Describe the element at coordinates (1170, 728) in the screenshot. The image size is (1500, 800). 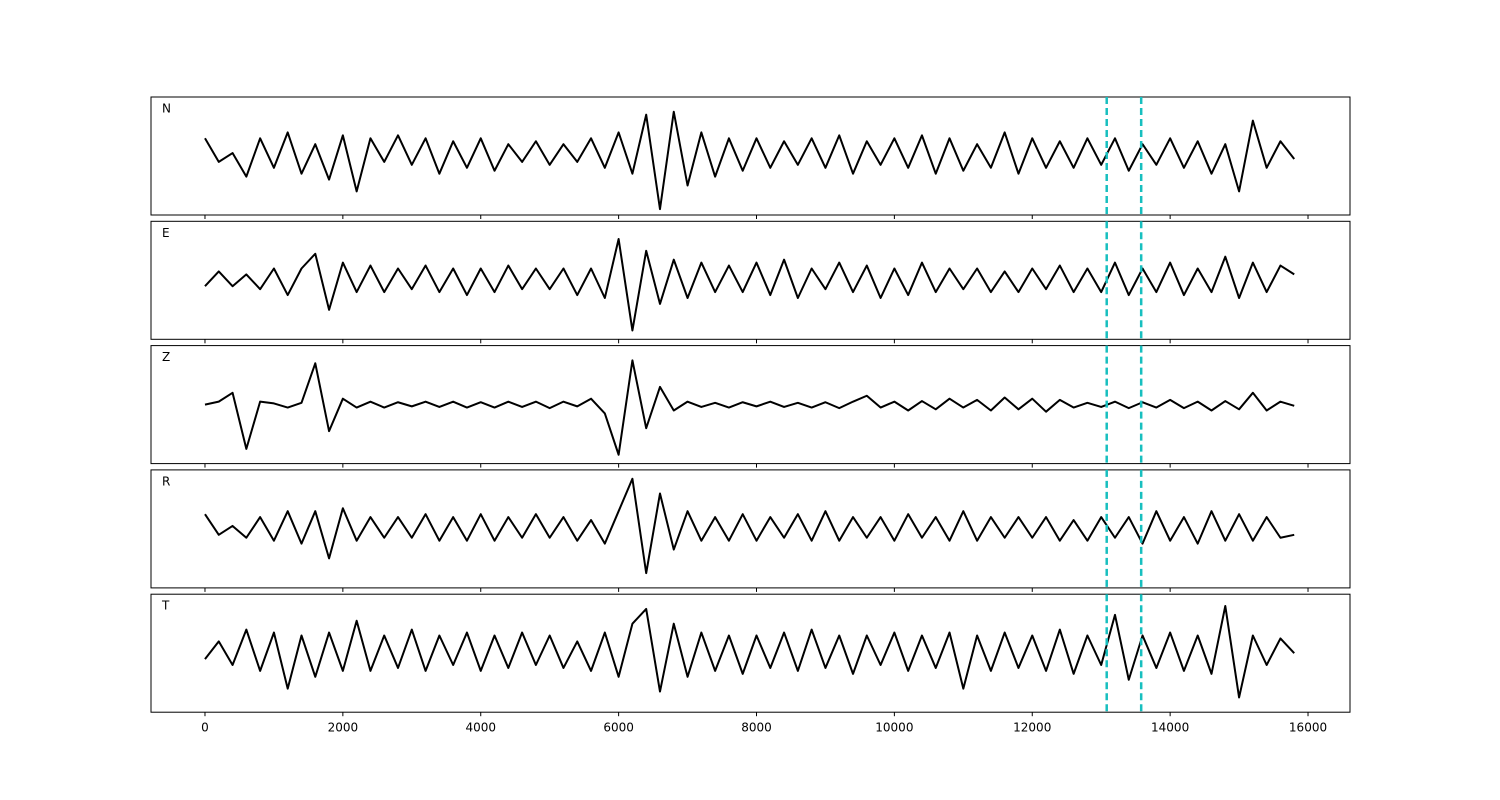
I see `x-tick-label: 14000` at that location.